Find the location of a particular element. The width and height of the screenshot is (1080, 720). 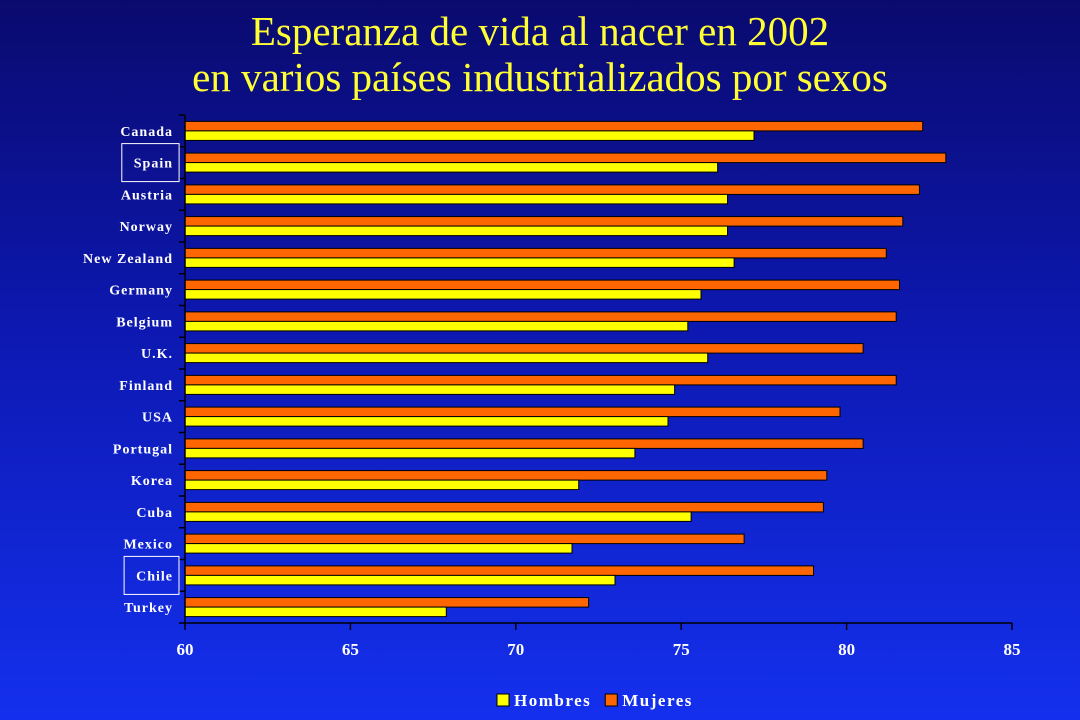

bar-mujeres-finland is located at coordinates (540, 380).